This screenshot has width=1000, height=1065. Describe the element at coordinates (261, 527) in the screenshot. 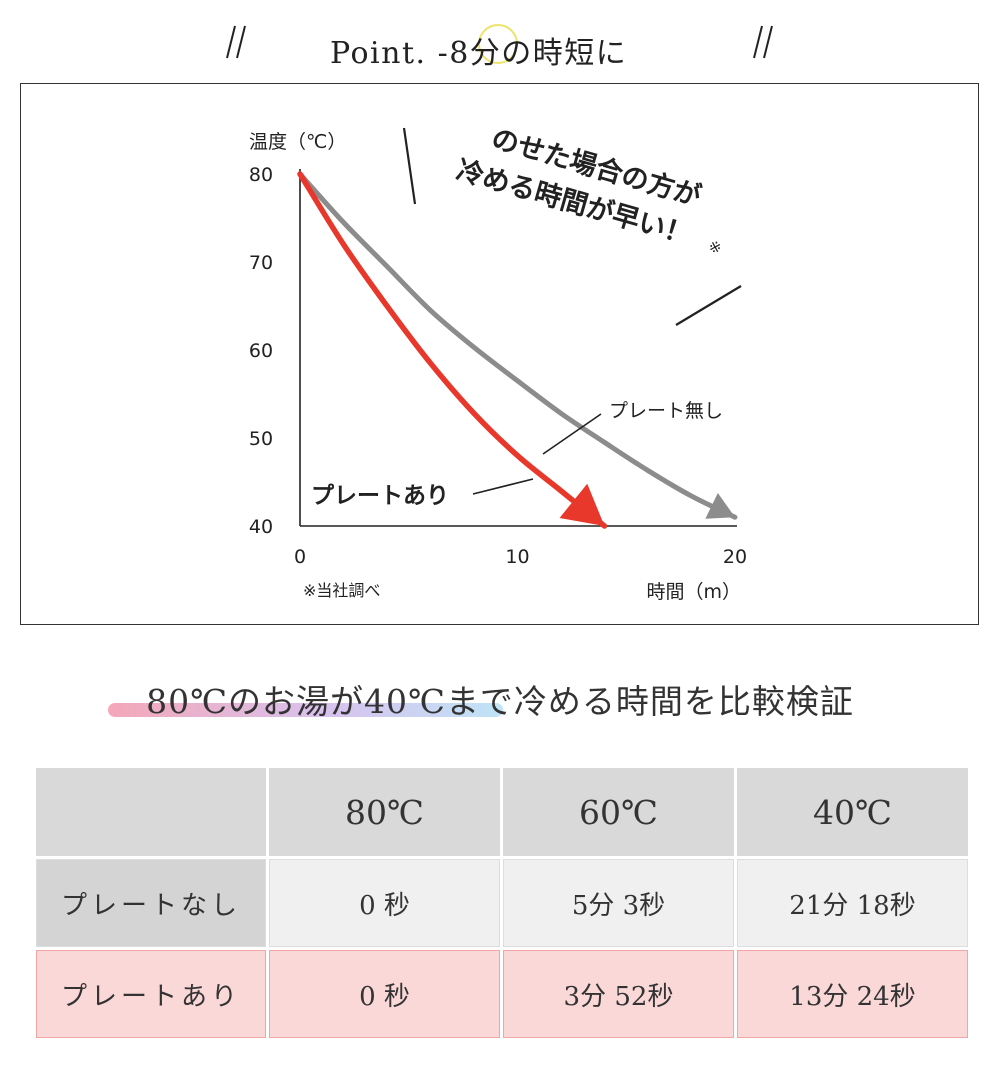

I see `y-tick-label: 40` at that location.